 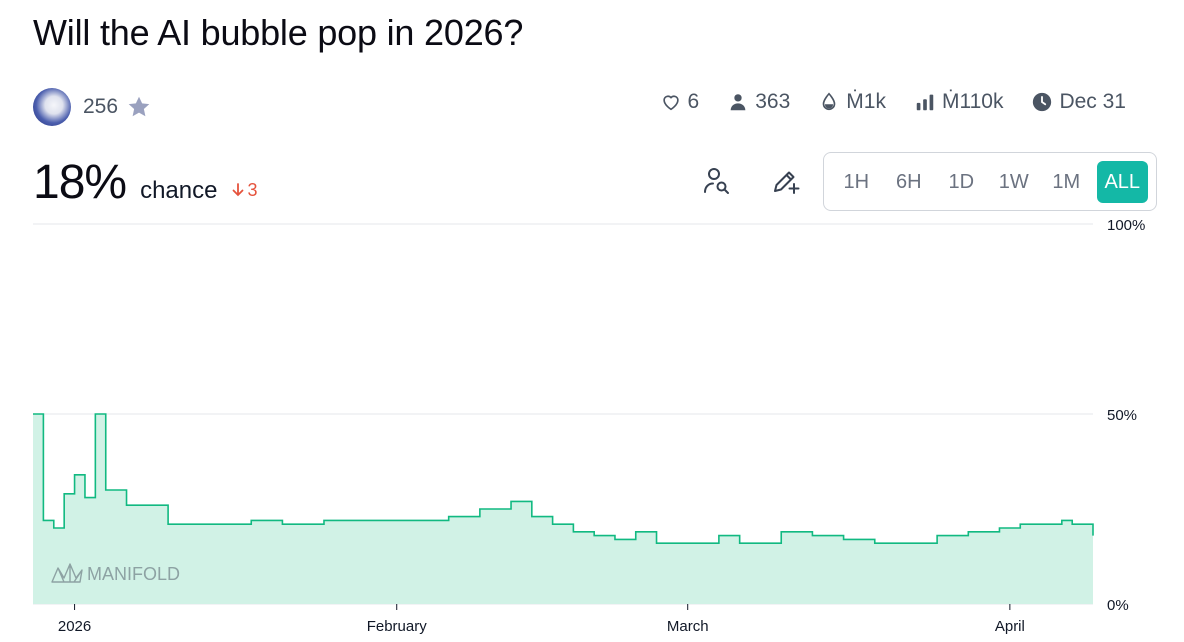 I want to click on heart-icon, so click(x=670, y=103).